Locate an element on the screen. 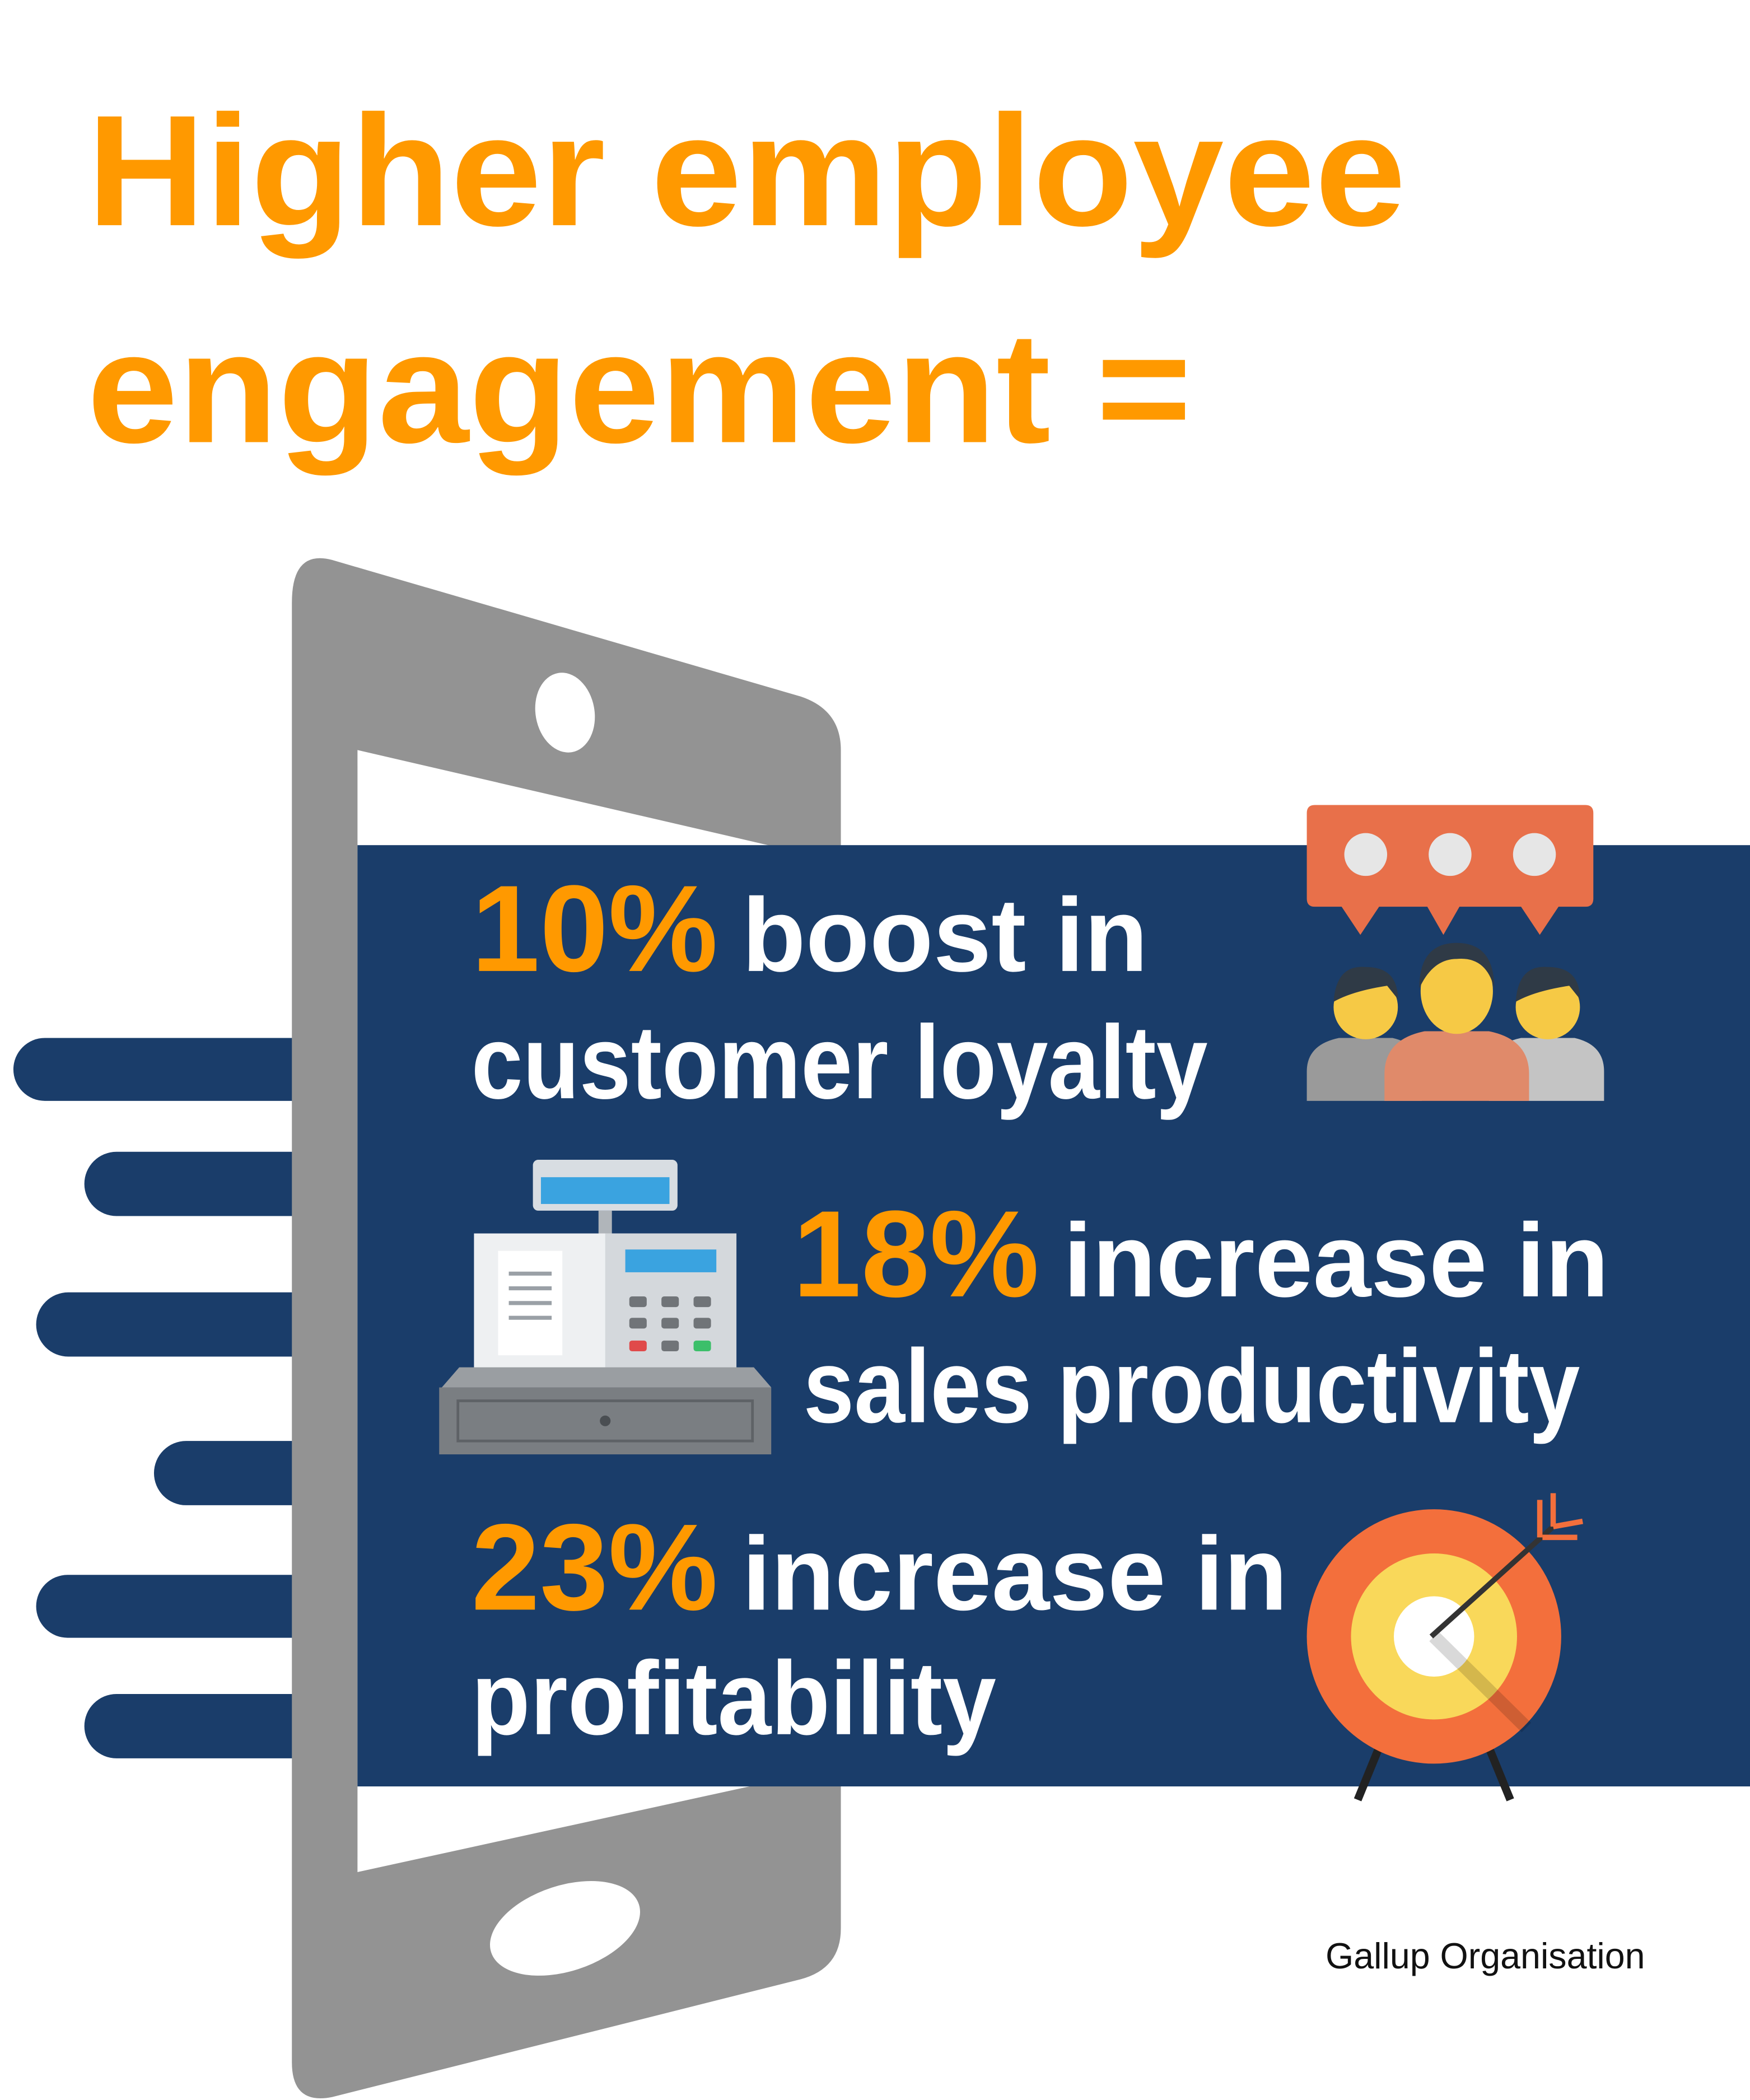 This screenshot has width=1750, height=2100. stat-line: 23% increase in is located at coordinates (880, 1567).